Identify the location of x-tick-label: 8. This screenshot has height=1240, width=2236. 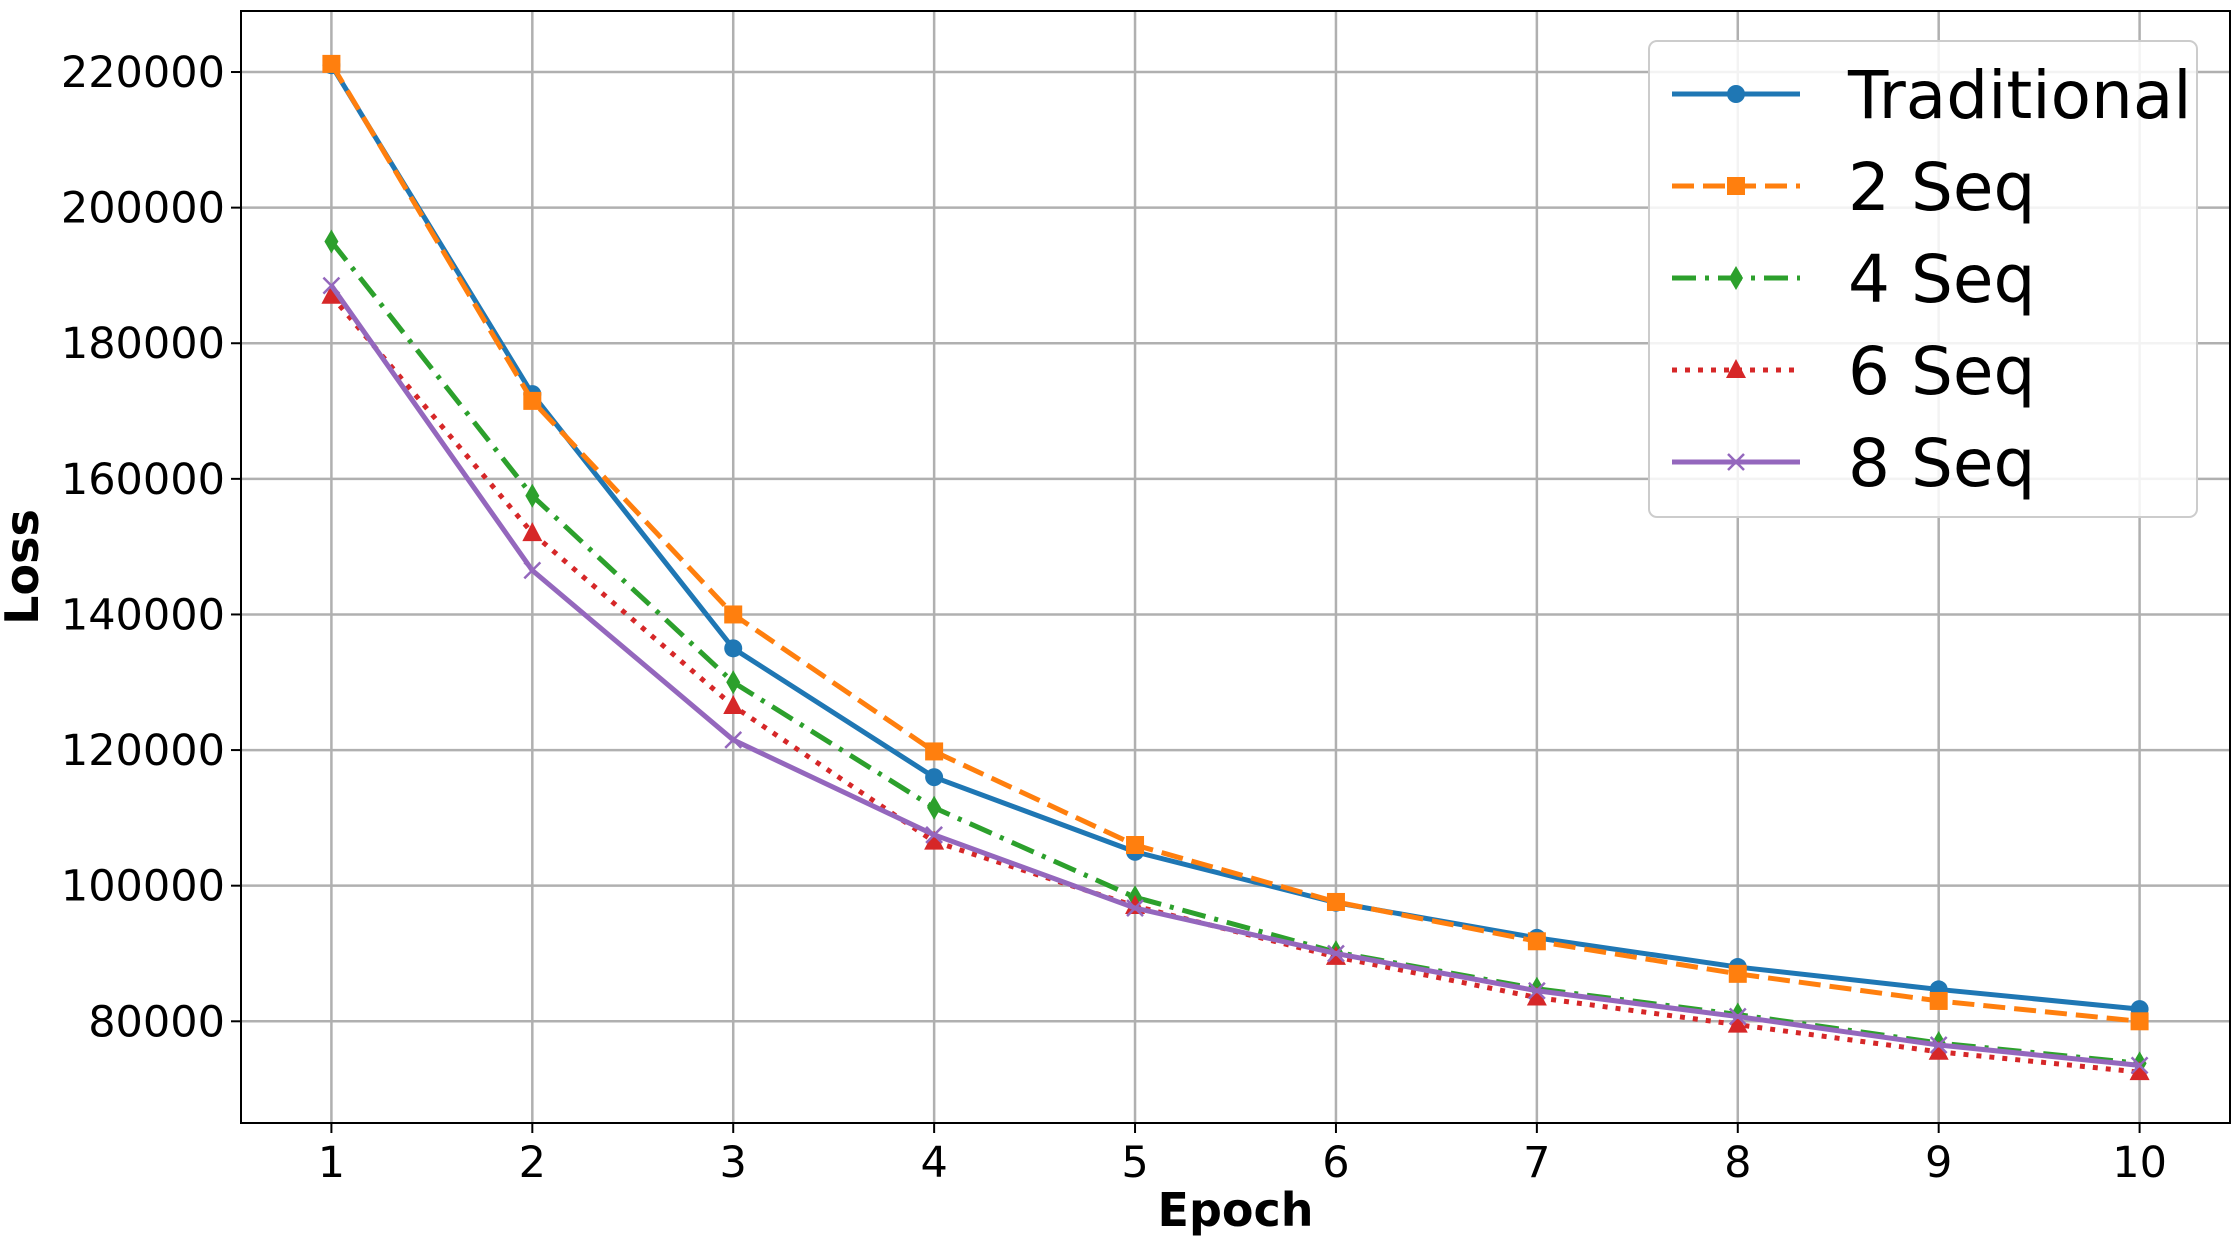
(1737, 1163).